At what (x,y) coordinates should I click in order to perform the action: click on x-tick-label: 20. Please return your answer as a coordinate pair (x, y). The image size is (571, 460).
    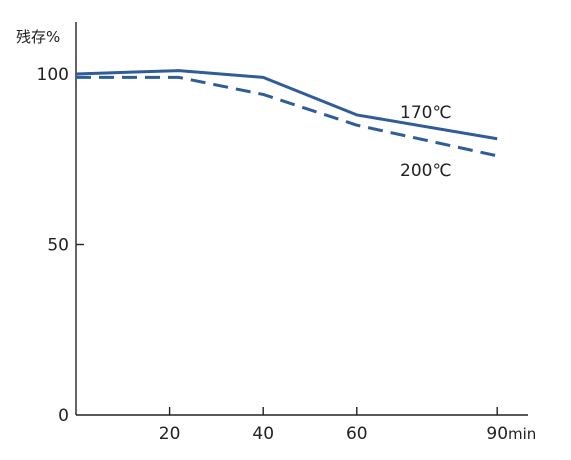
    Looking at the image, I should click on (170, 434).